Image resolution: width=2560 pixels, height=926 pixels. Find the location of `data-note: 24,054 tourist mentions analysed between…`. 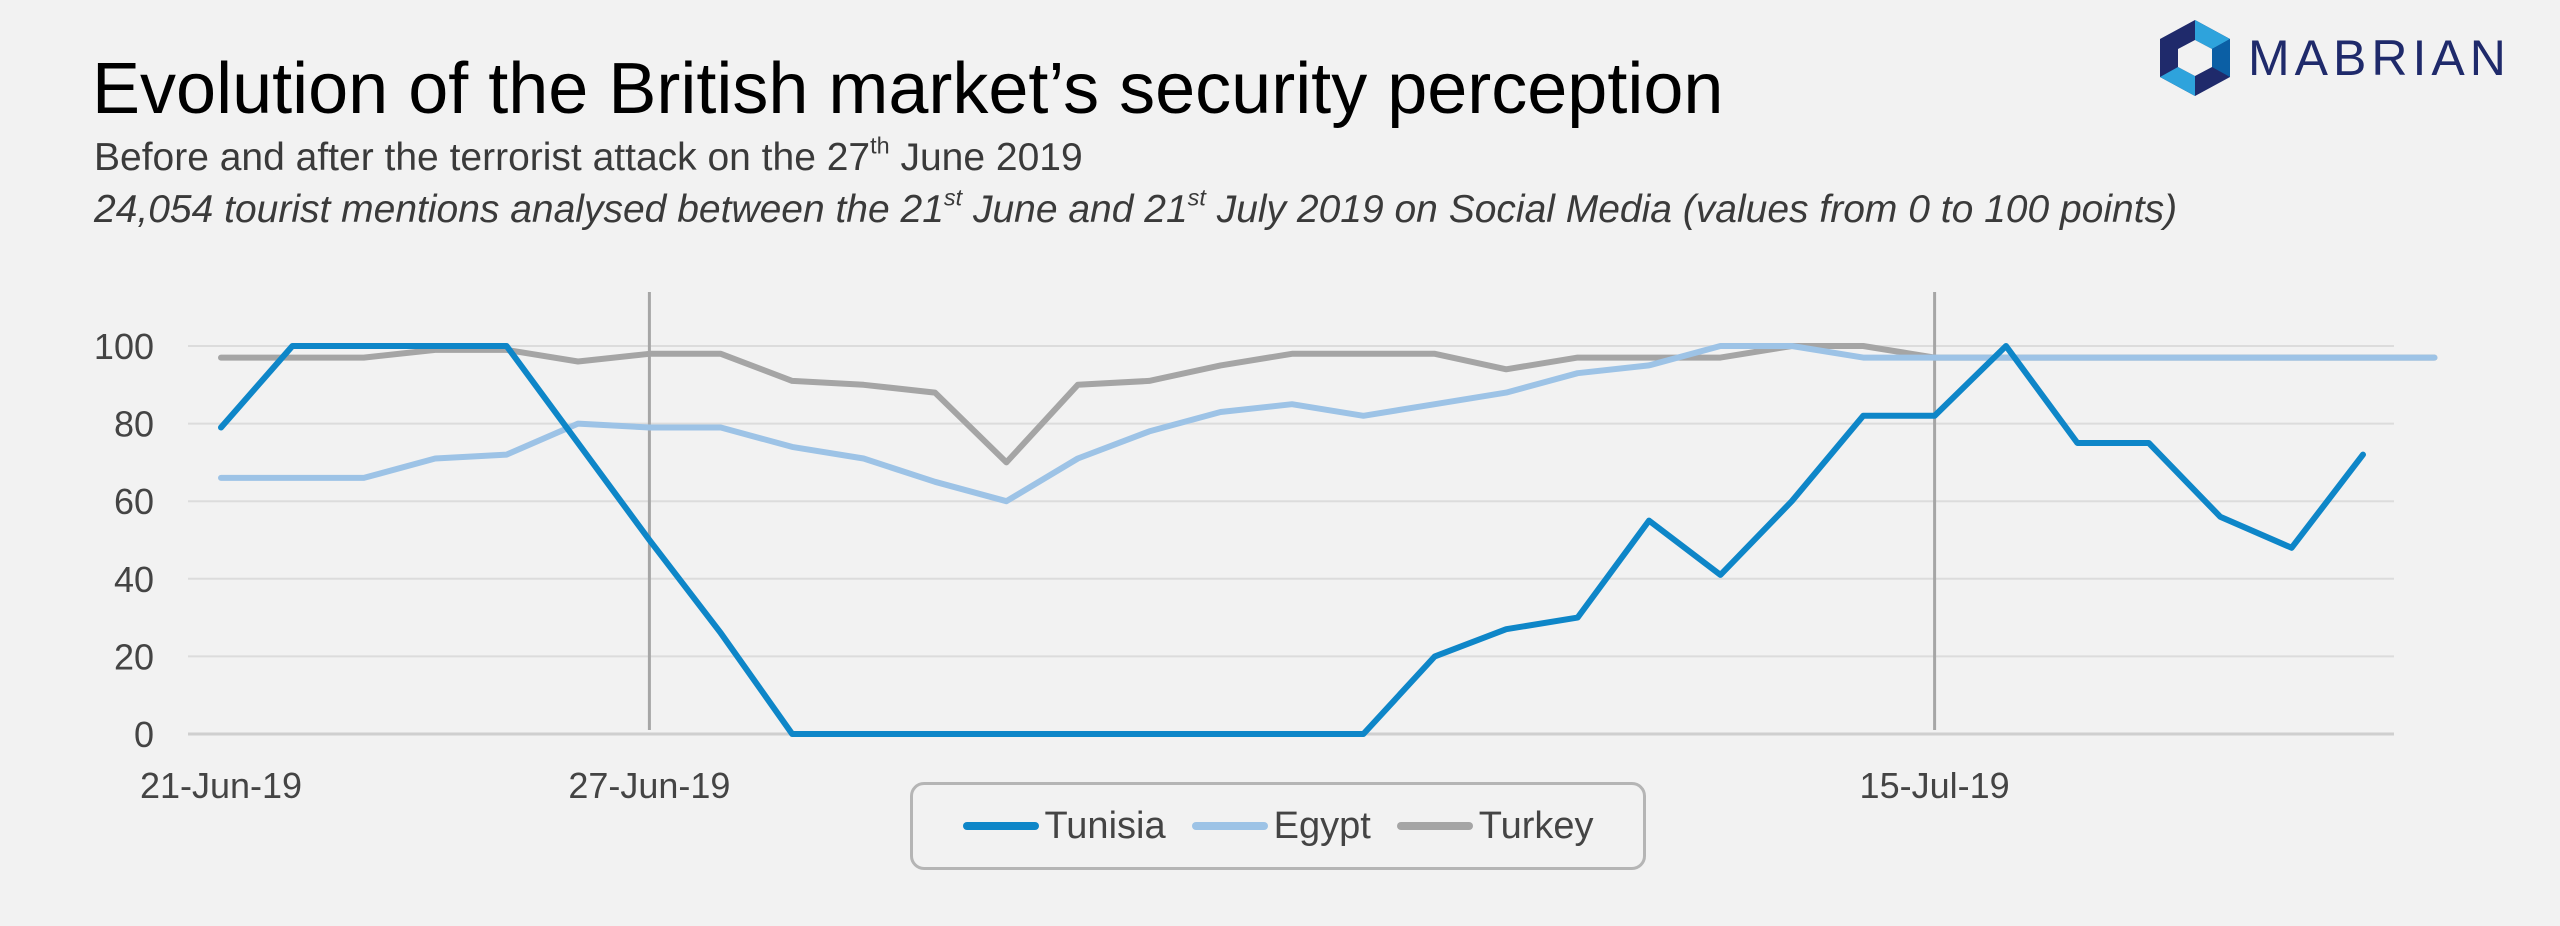

data-note: 24,054 tourist mentions analysed between… is located at coordinates (1136, 207).